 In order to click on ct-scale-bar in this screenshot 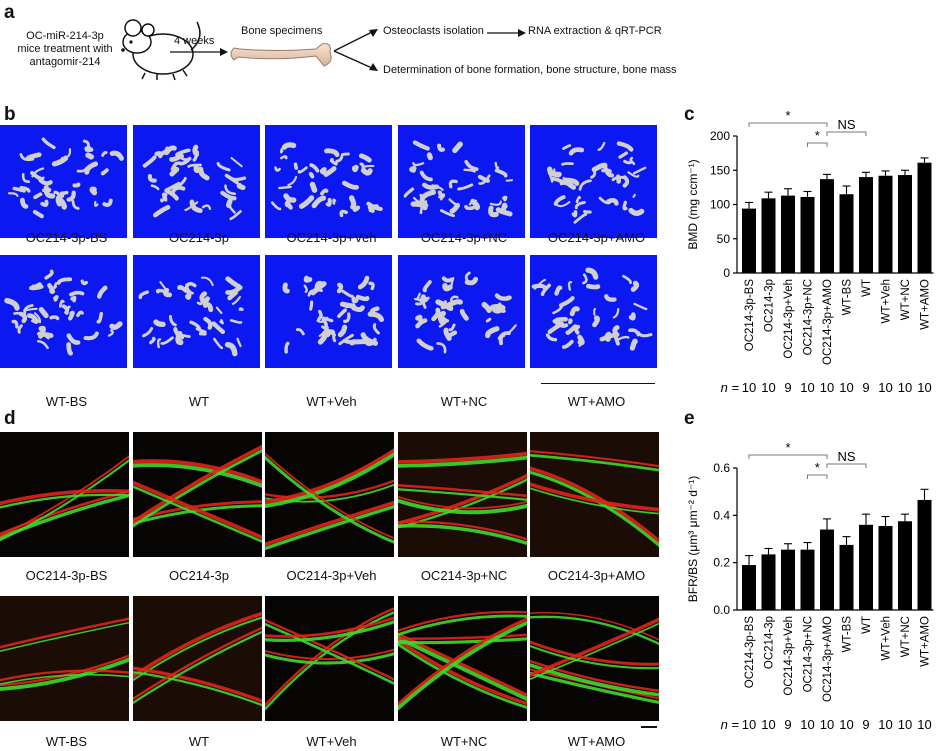, I will do `click(598, 384)`.